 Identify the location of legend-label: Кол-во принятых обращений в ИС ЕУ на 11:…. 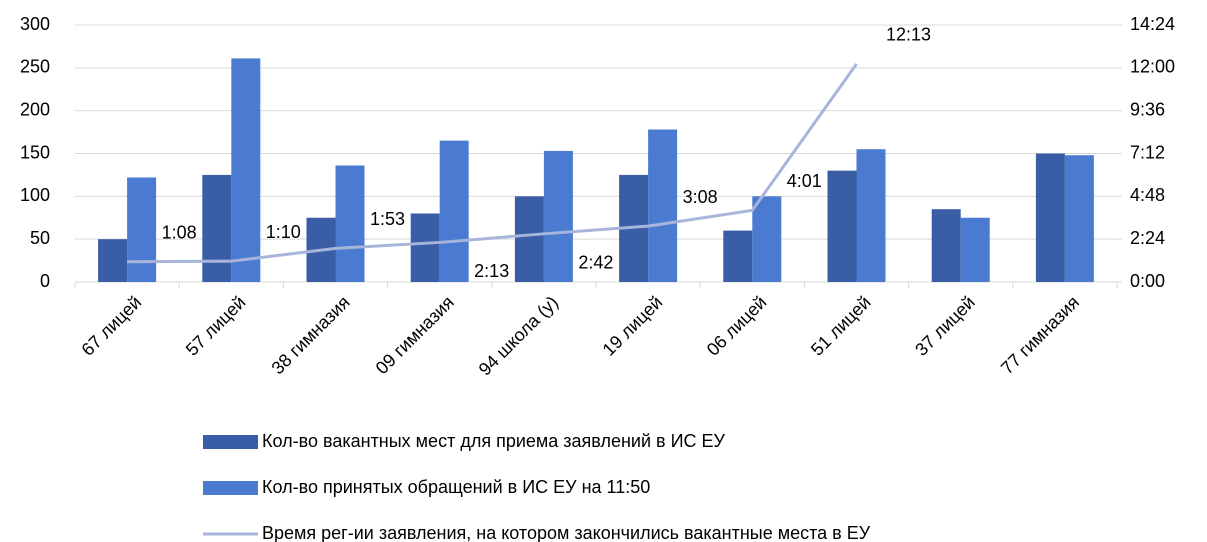
(456, 487).